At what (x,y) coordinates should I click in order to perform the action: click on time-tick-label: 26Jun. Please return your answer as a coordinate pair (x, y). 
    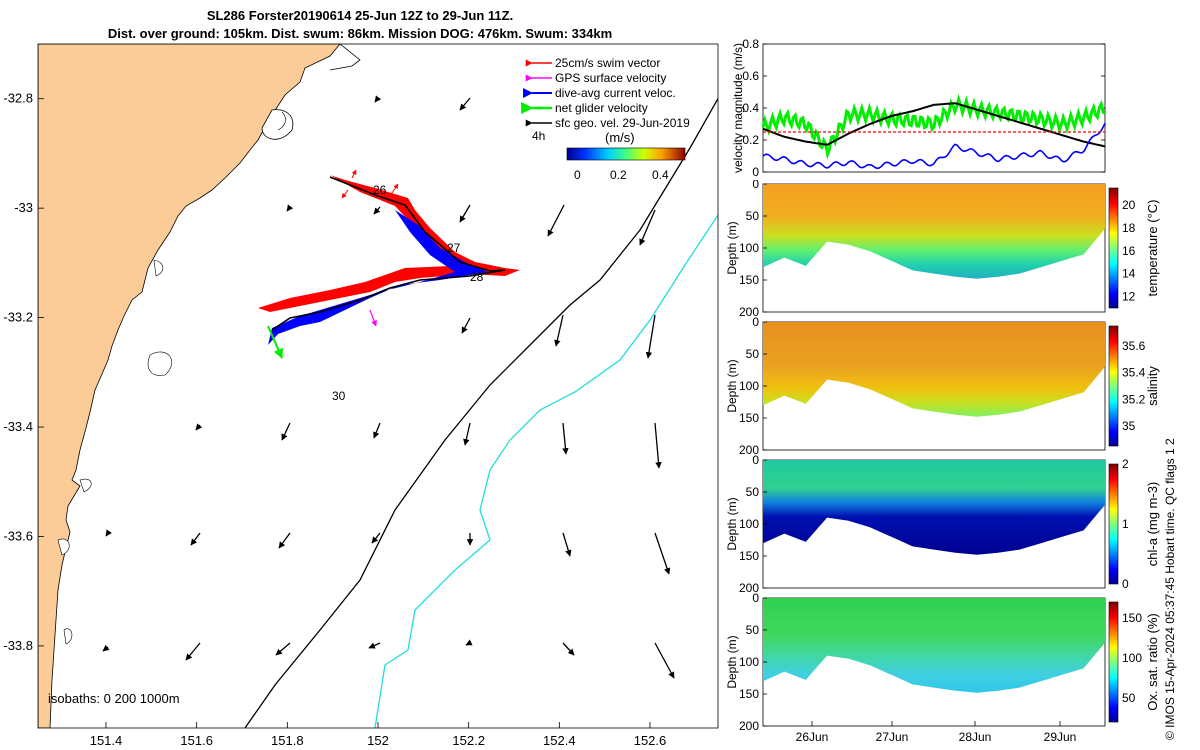
    Looking at the image, I should click on (812, 737).